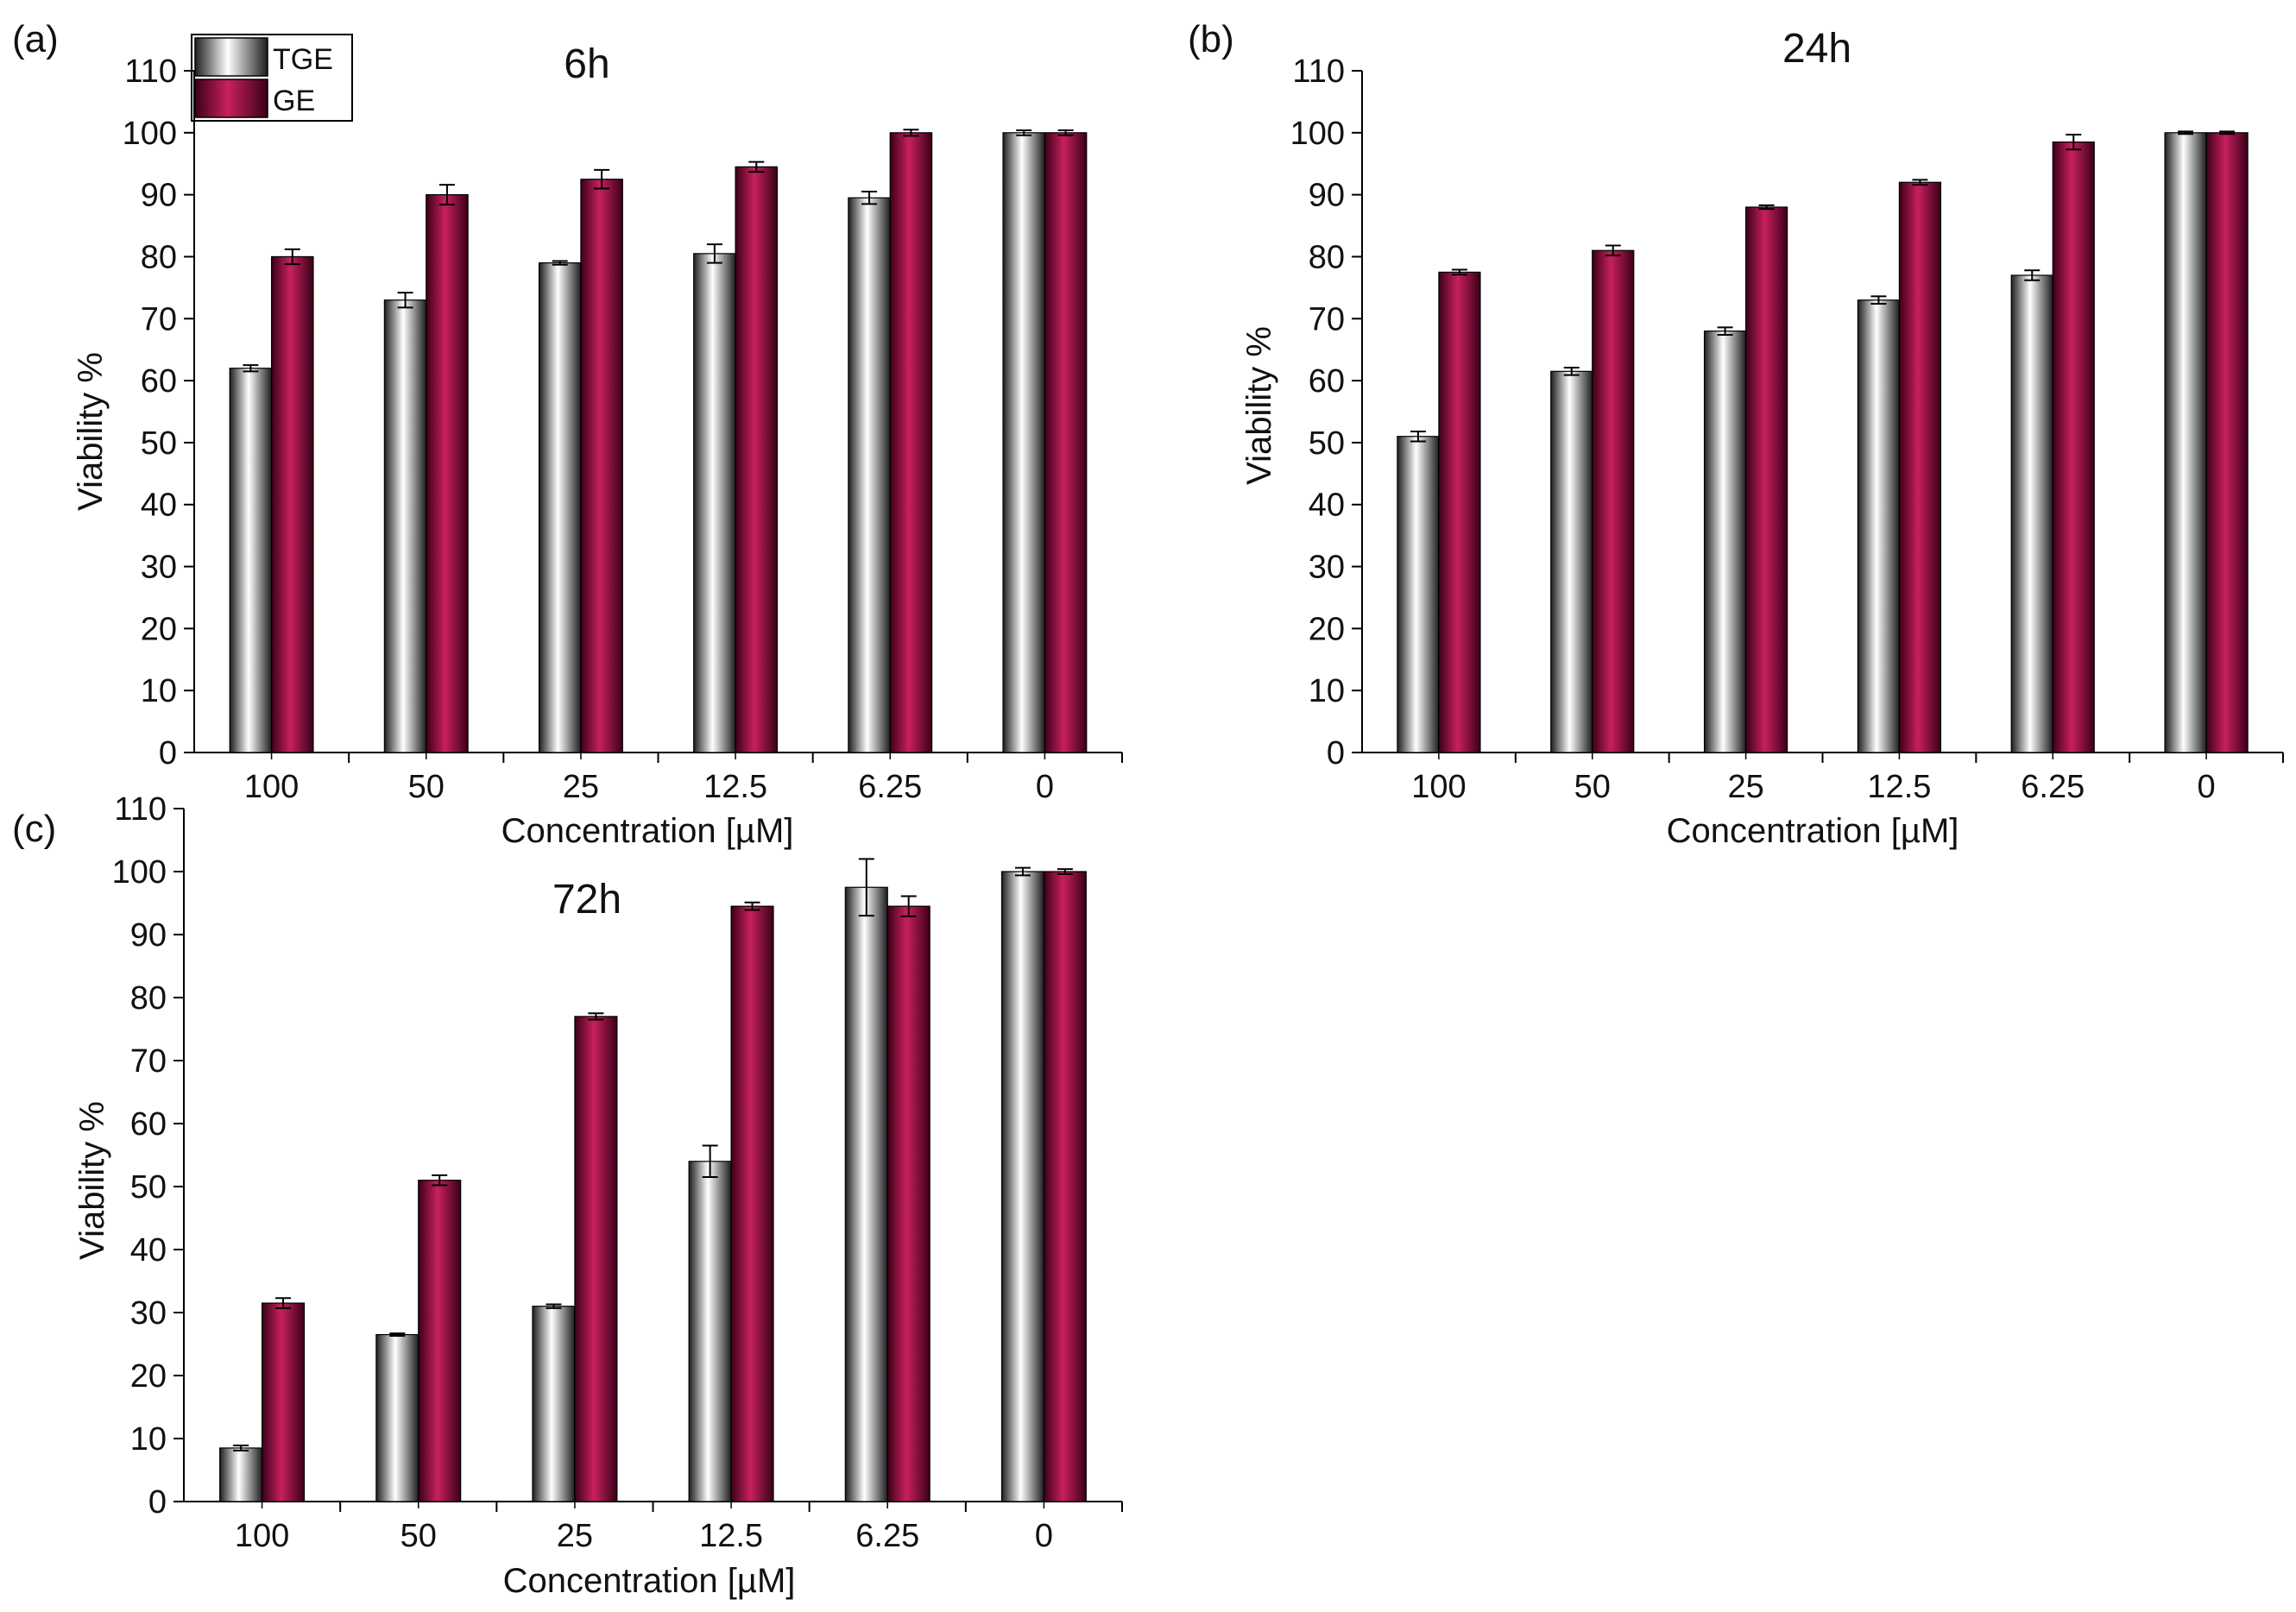  Describe the element at coordinates (92, 1180) in the screenshot. I see `y-axis-label-c: Viability %` at that location.